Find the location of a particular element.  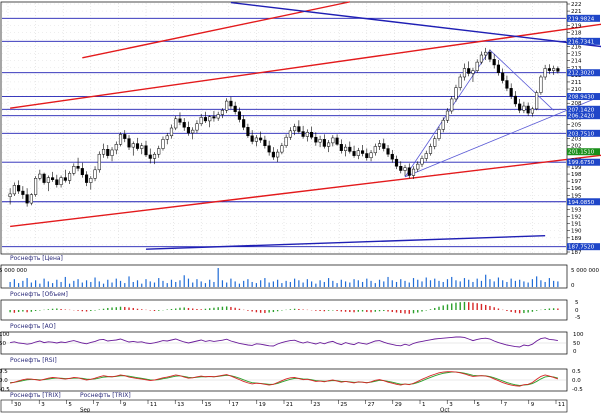

rsi-axis-label: 100 is located at coordinates (578, 335).